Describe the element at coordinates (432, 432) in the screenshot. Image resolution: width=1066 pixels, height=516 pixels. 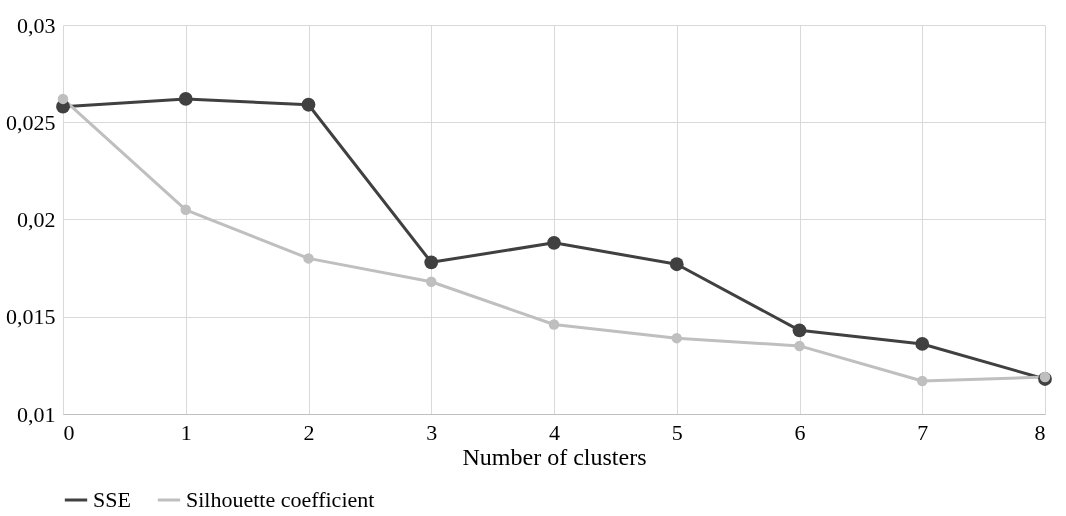
I see `x-tick-label: 3` at that location.